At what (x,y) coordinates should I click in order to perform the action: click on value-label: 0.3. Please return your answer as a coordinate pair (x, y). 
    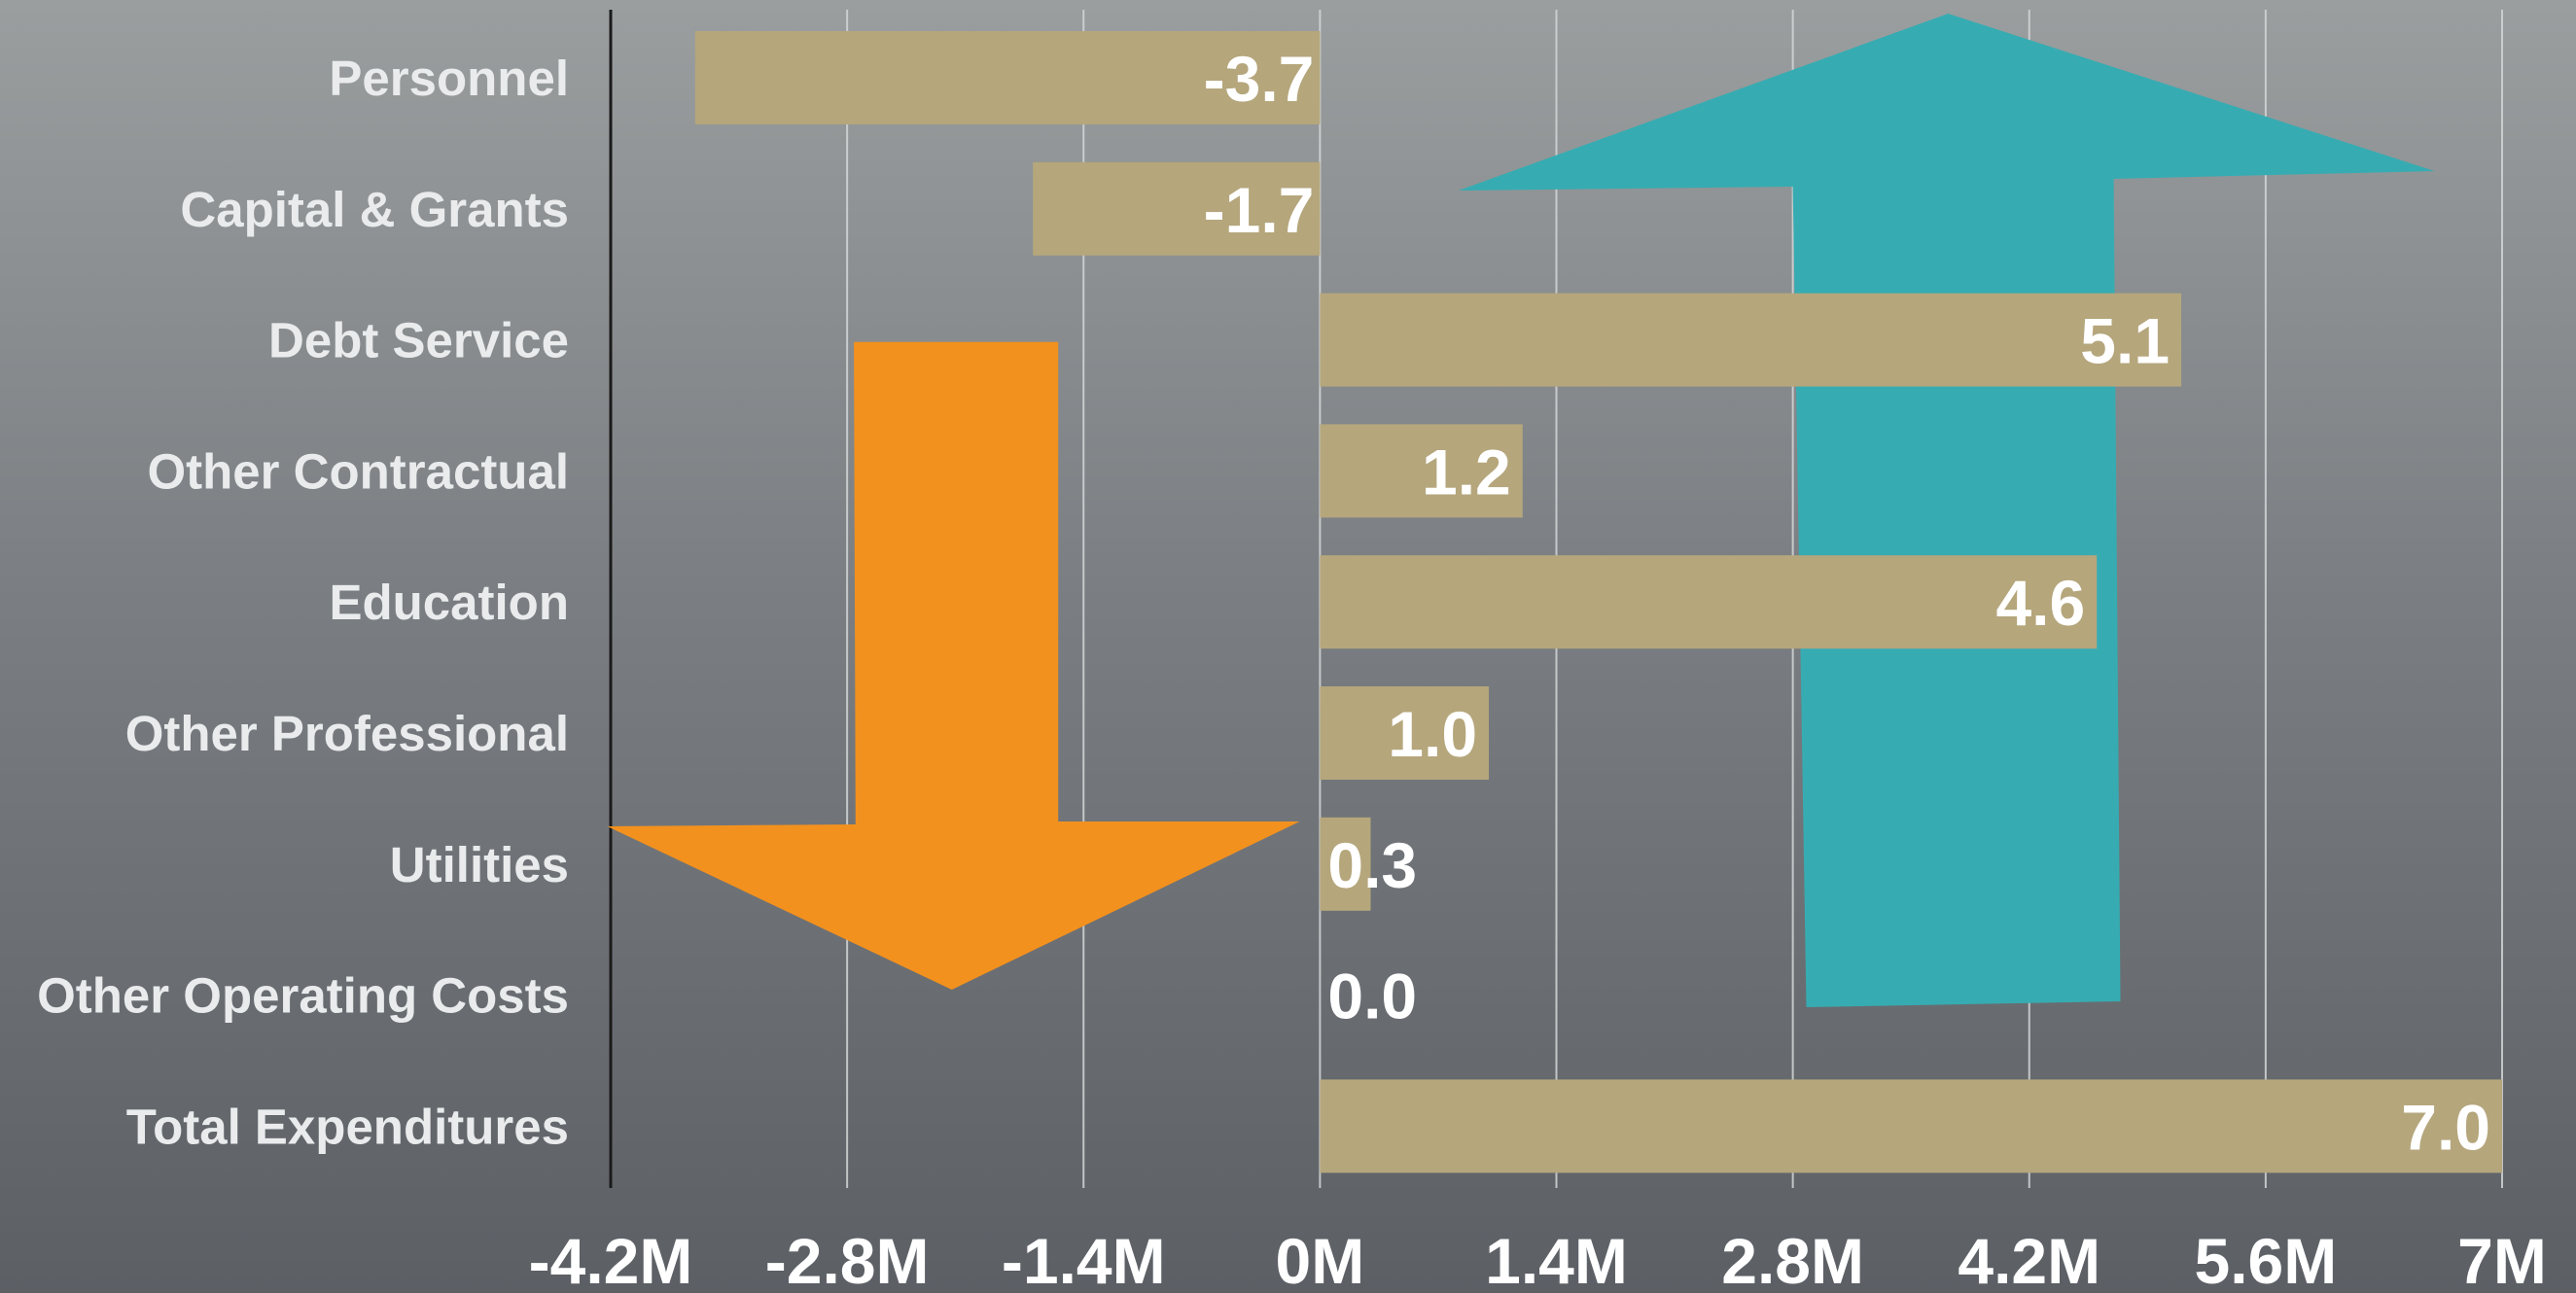
    Looking at the image, I should click on (1372, 865).